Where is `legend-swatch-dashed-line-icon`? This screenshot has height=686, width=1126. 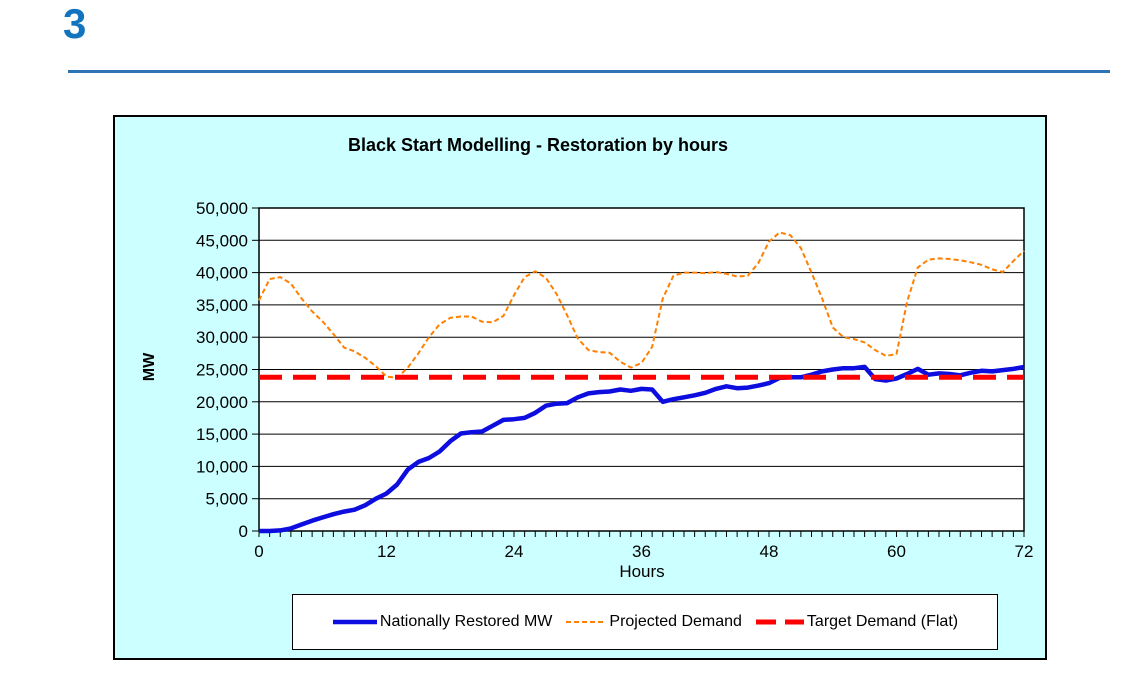
legend-swatch-dashed-line-icon is located at coordinates (586, 622).